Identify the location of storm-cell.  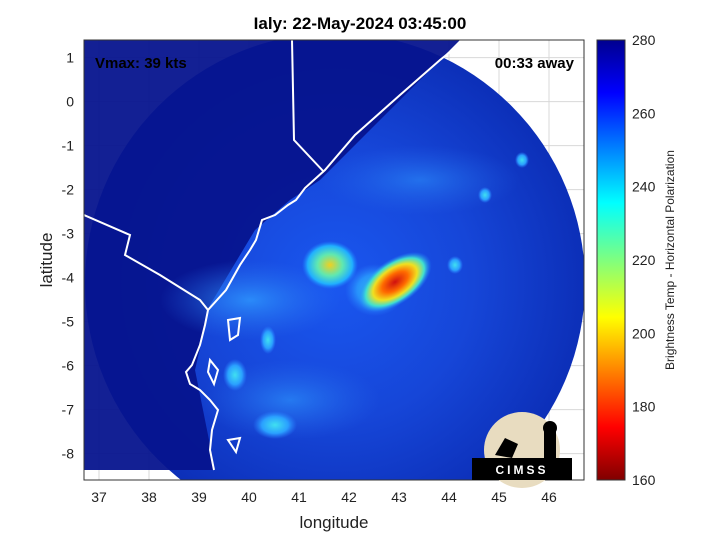
(330, 265).